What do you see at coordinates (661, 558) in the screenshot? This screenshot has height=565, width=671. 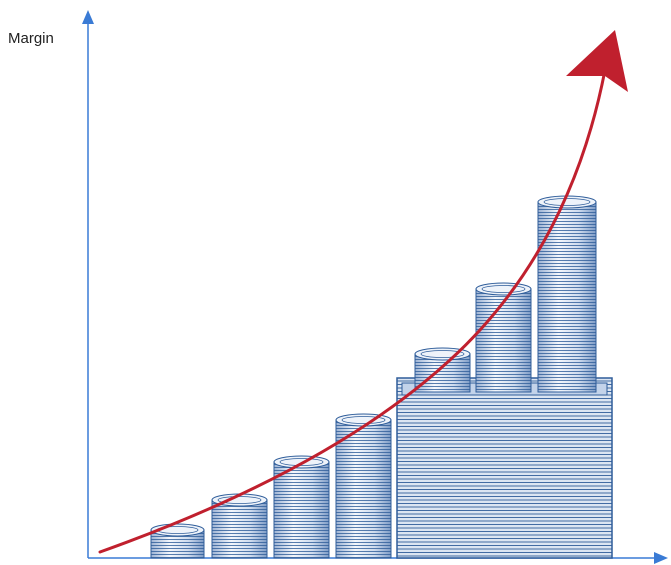 I see `x-axis-arrowhead-icon` at bounding box center [661, 558].